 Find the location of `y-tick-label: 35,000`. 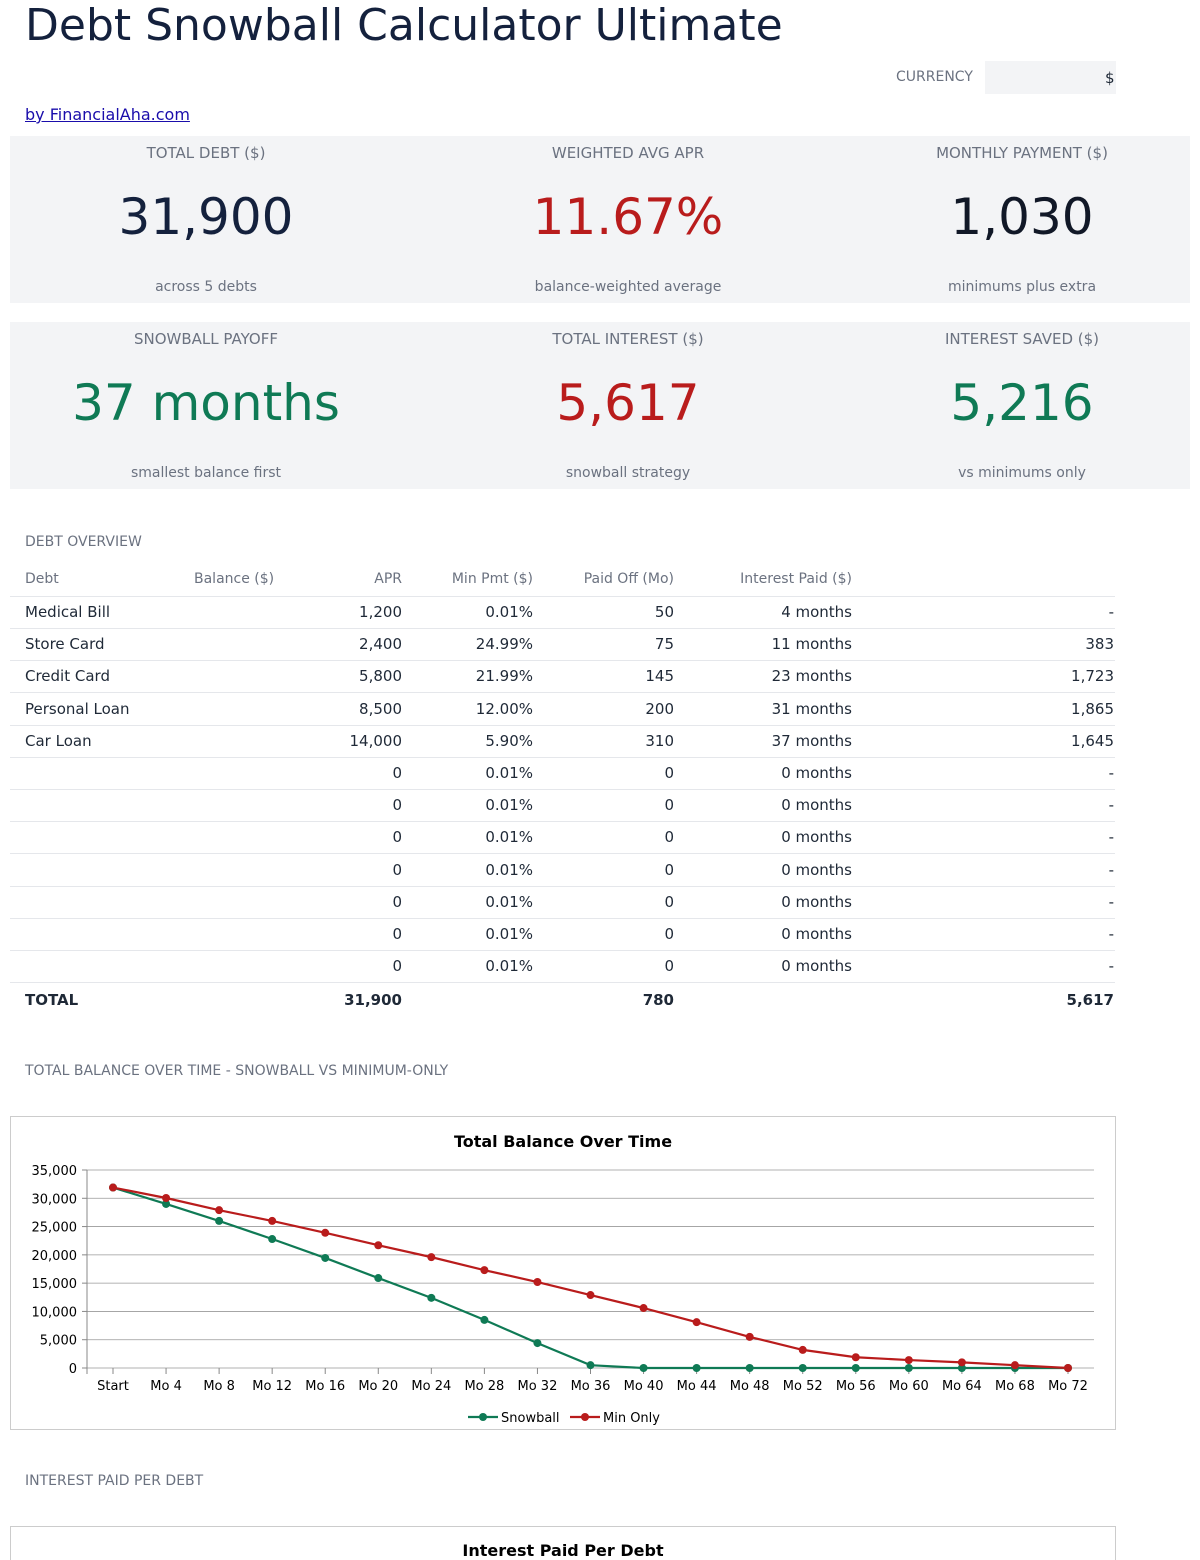

y-tick-label: 35,000 is located at coordinates (55, 1171).